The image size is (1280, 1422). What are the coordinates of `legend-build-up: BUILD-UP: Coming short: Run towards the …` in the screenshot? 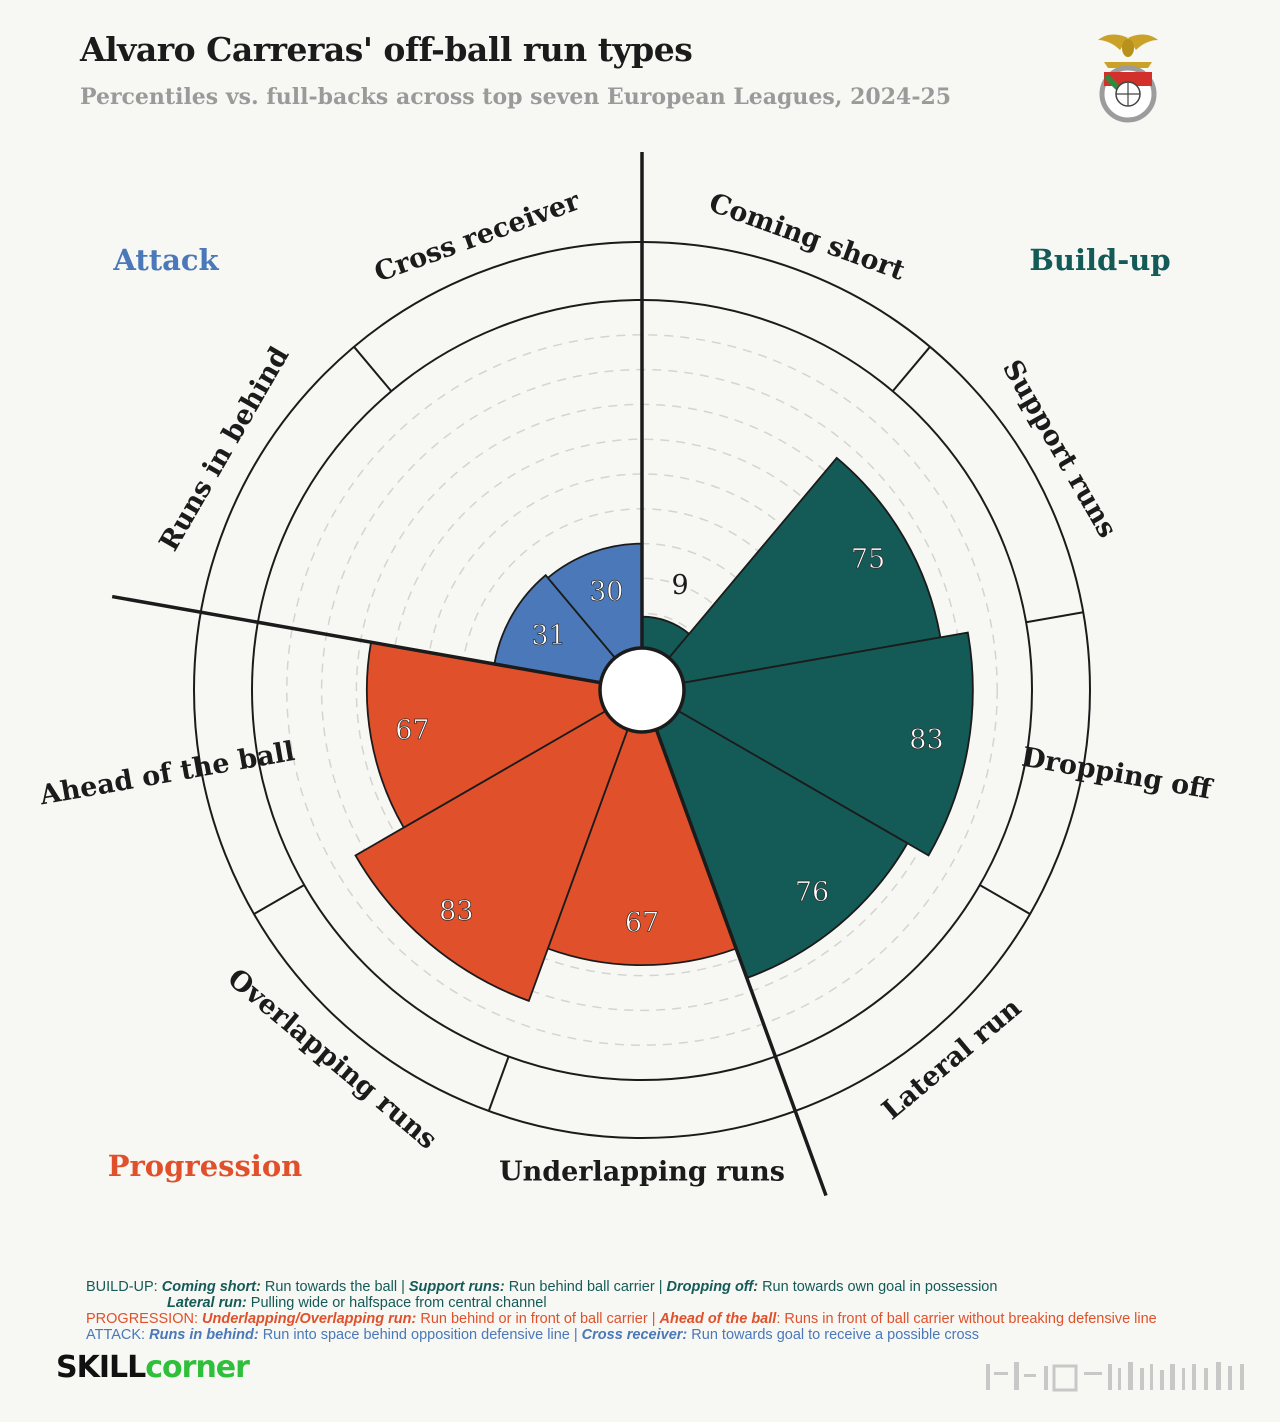 It's located at (542, 1287).